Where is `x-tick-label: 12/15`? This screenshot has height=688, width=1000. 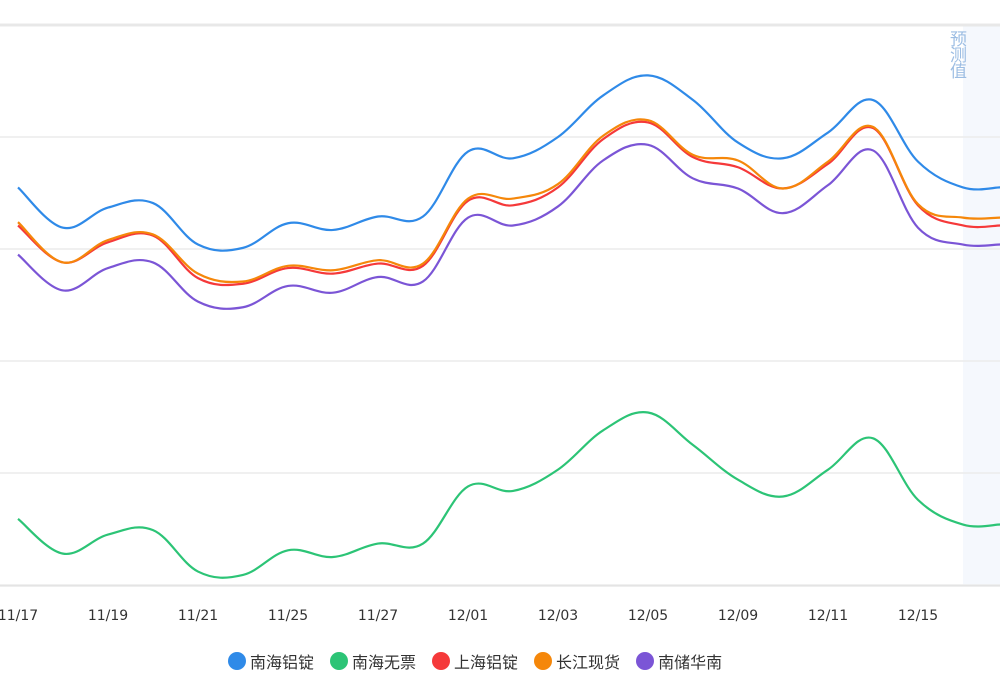 x-tick-label: 12/15 is located at coordinates (918, 616).